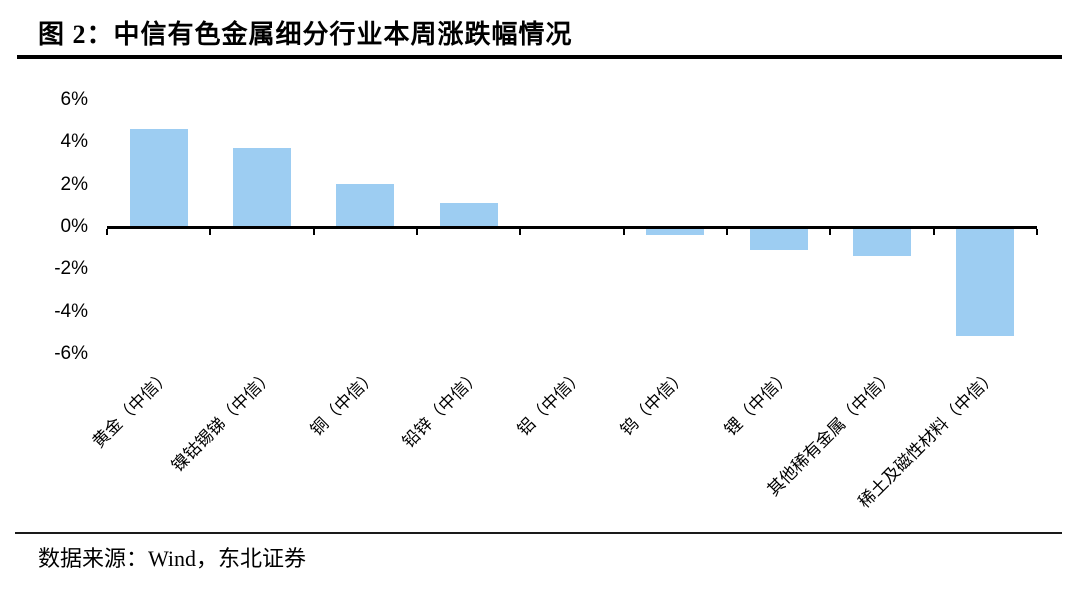 This screenshot has width=1080, height=610. What do you see at coordinates (305, 34) in the screenshot?
I see `figure-title: 图 2：中信有色金属细分行业本周涨跌幅情况` at bounding box center [305, 34].